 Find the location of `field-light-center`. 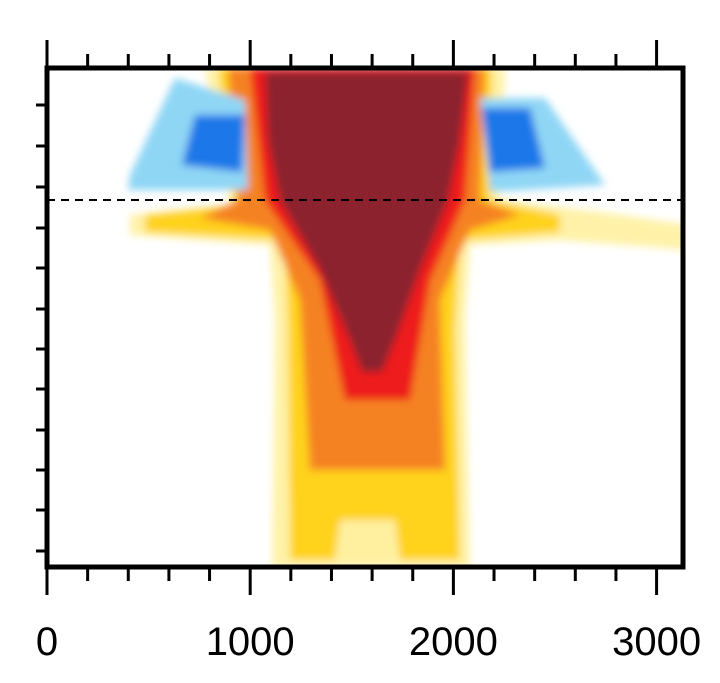

field-light-center is located at coordinates (367, 540).